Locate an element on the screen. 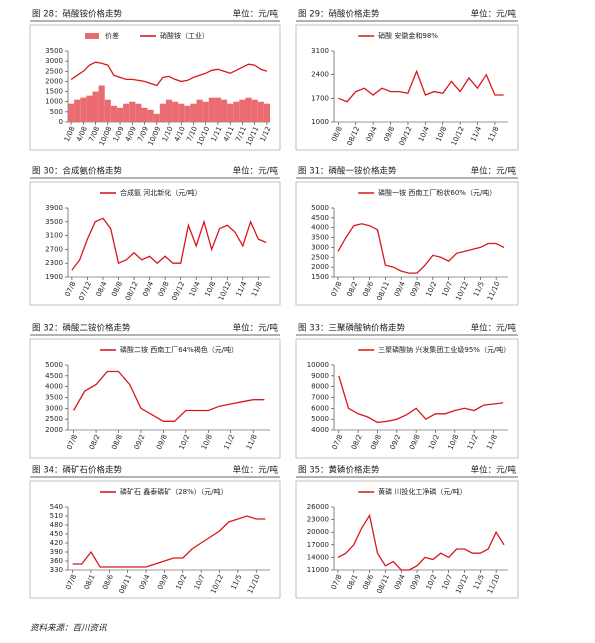 Image resolution: width=595 pixels, height=643 pixels. x-tick-label: 09/12 is located at coordinates (178, 291).